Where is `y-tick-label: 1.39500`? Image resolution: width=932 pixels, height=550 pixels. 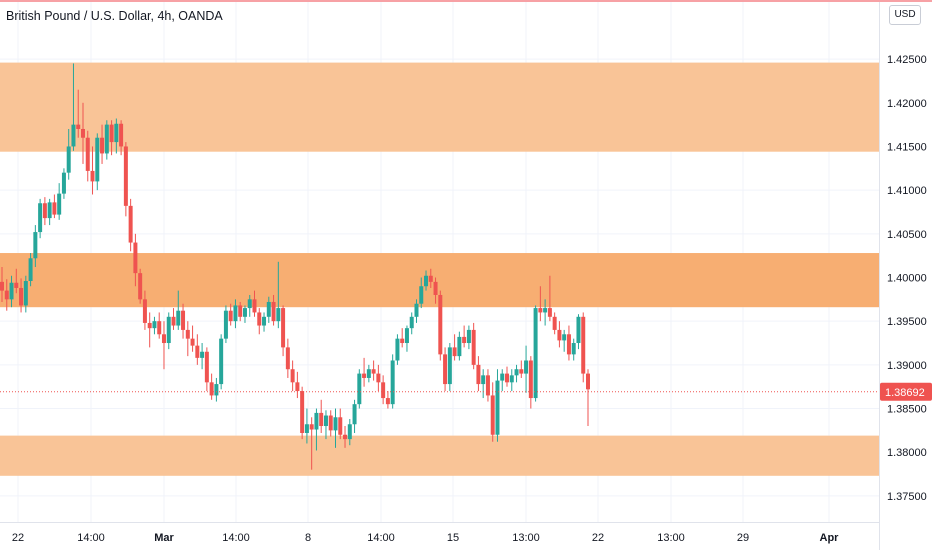
y-tick-label: 1.39500 is located at coordinates (907, 322).